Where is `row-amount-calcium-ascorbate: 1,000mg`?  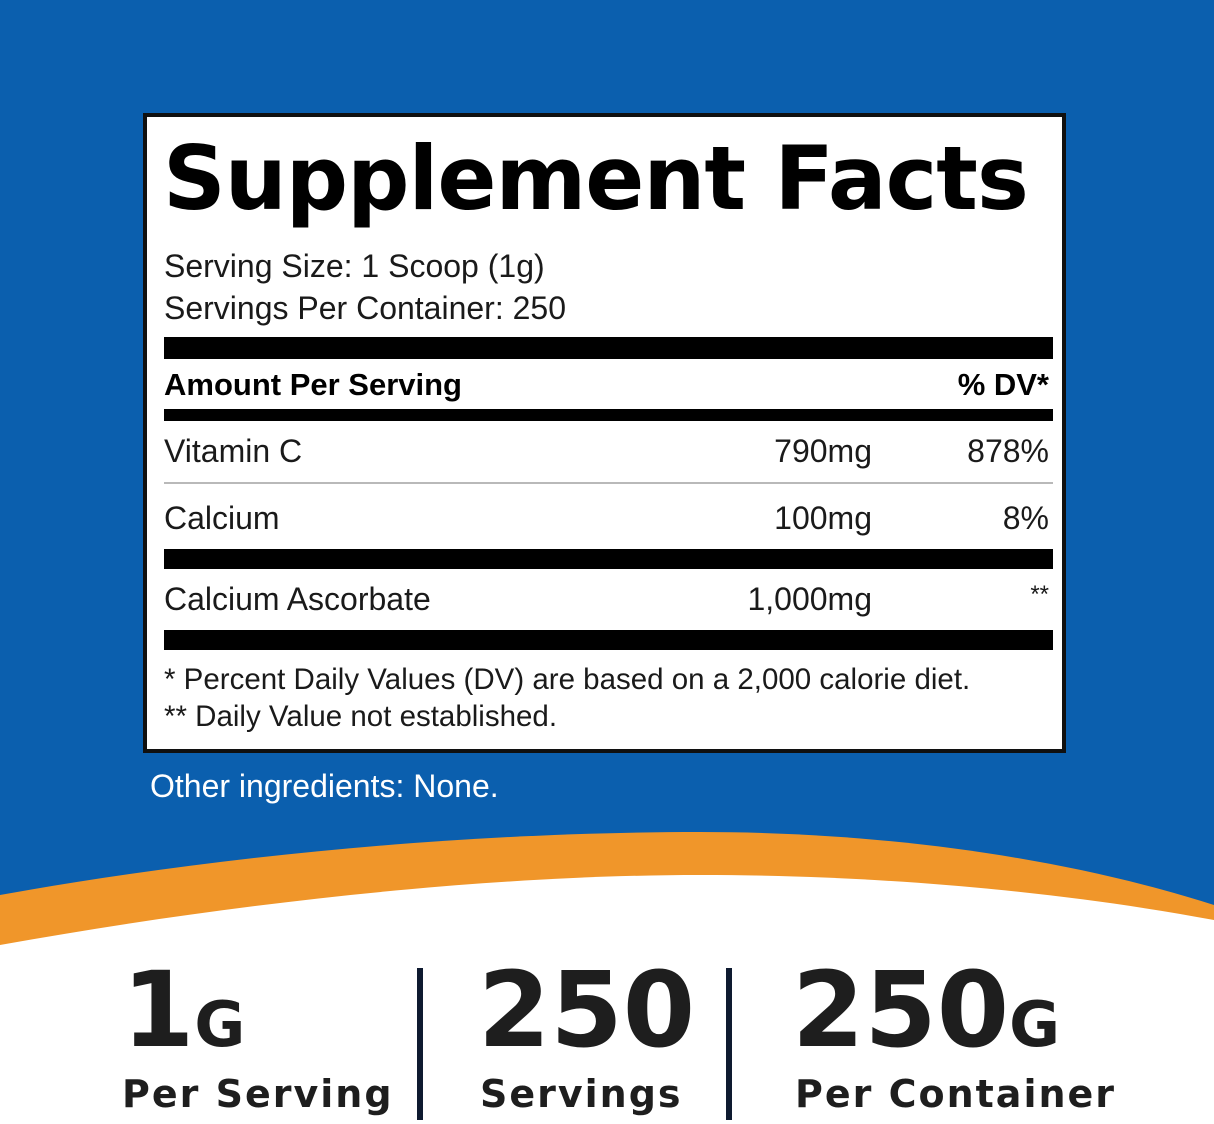
row-amount-calcium-ascorbate: 1,000mg is located at coordinates (809, 599).